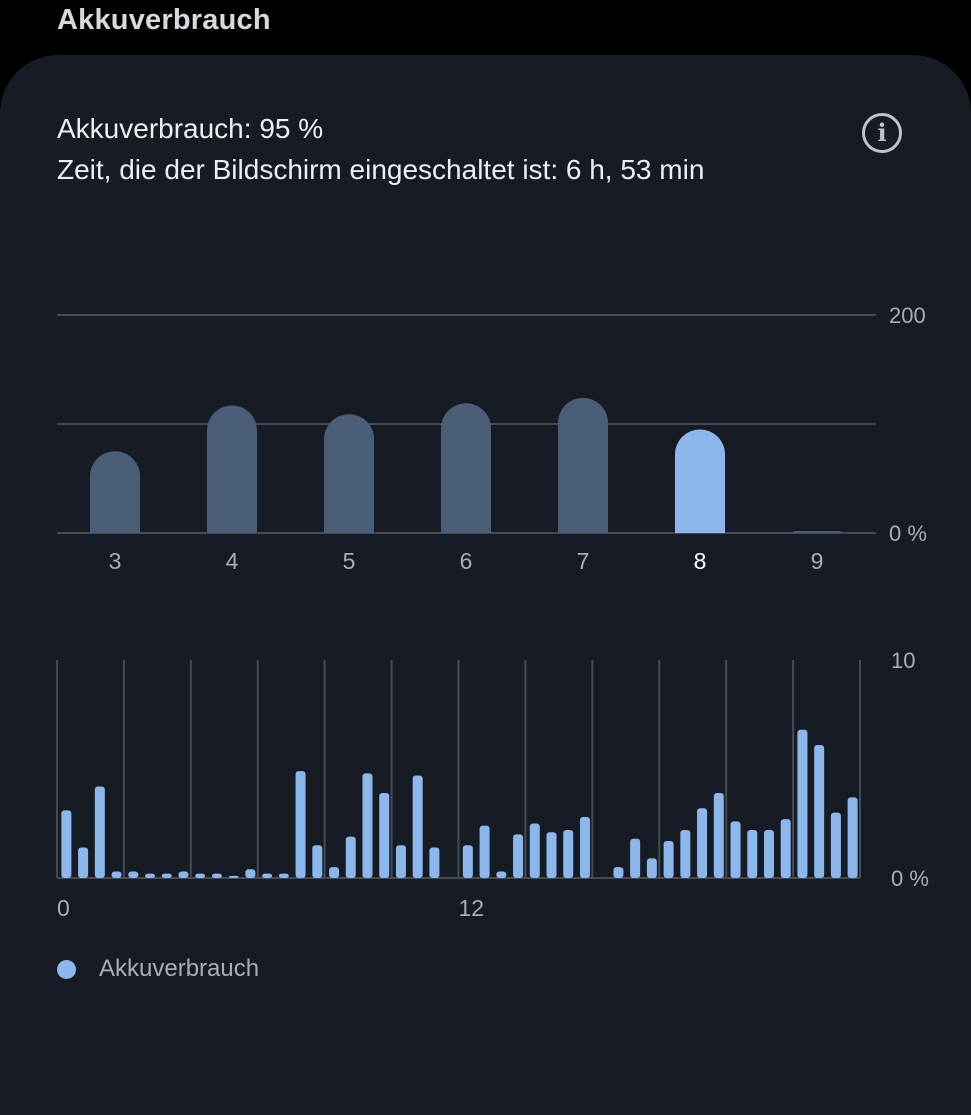 The width and height of the screenshot is (971, 1115). What do you see at coordinates (466, 561) in the screenshot?
I see `x-tick-label: 6` at bounding box center [466, 561].